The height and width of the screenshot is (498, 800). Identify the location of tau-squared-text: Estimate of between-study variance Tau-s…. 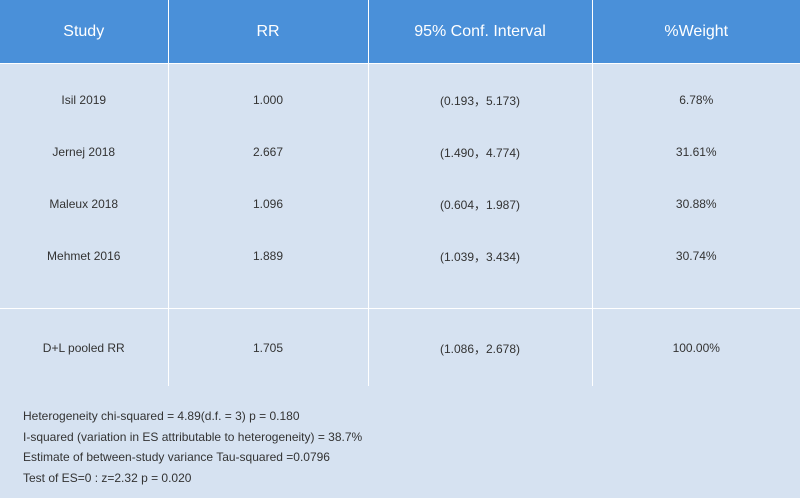
(176, 457).